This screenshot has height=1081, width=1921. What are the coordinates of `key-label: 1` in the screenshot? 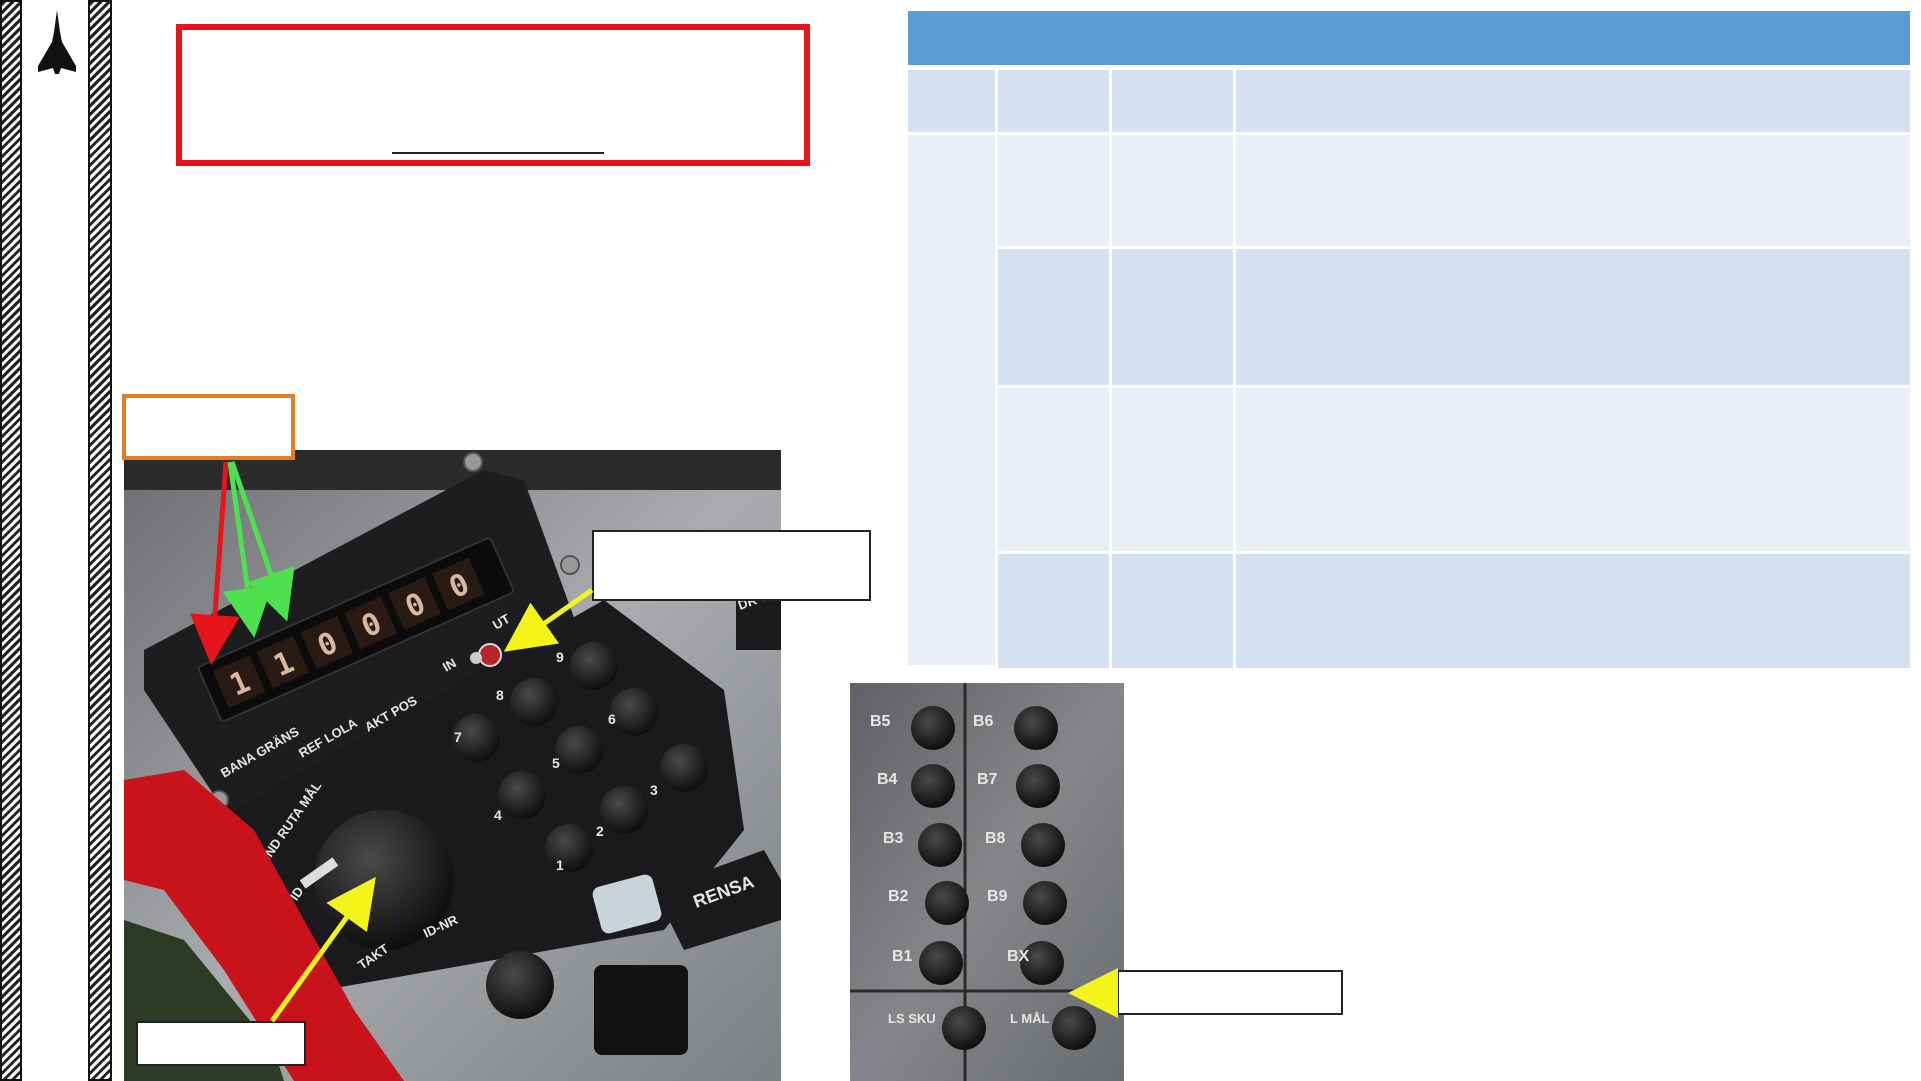 It's located at (560, 865).